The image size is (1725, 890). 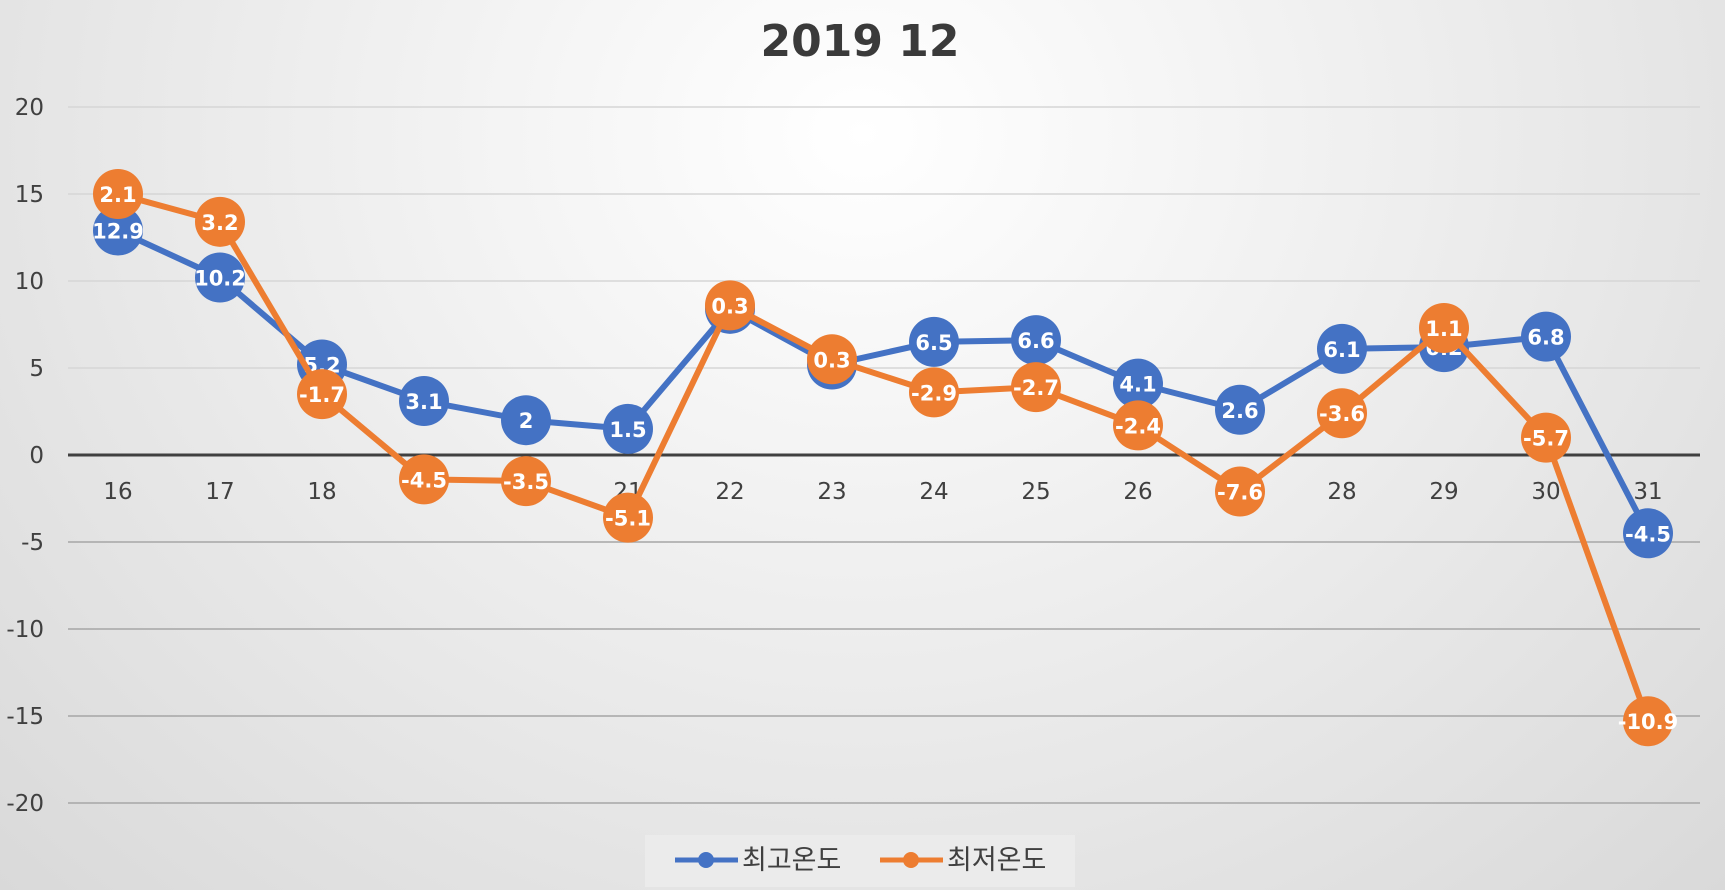 What do you see at coordinates (29, 195) in the screenshot?
I see `y-tick-label: 15` at bounding box center [29, 195].